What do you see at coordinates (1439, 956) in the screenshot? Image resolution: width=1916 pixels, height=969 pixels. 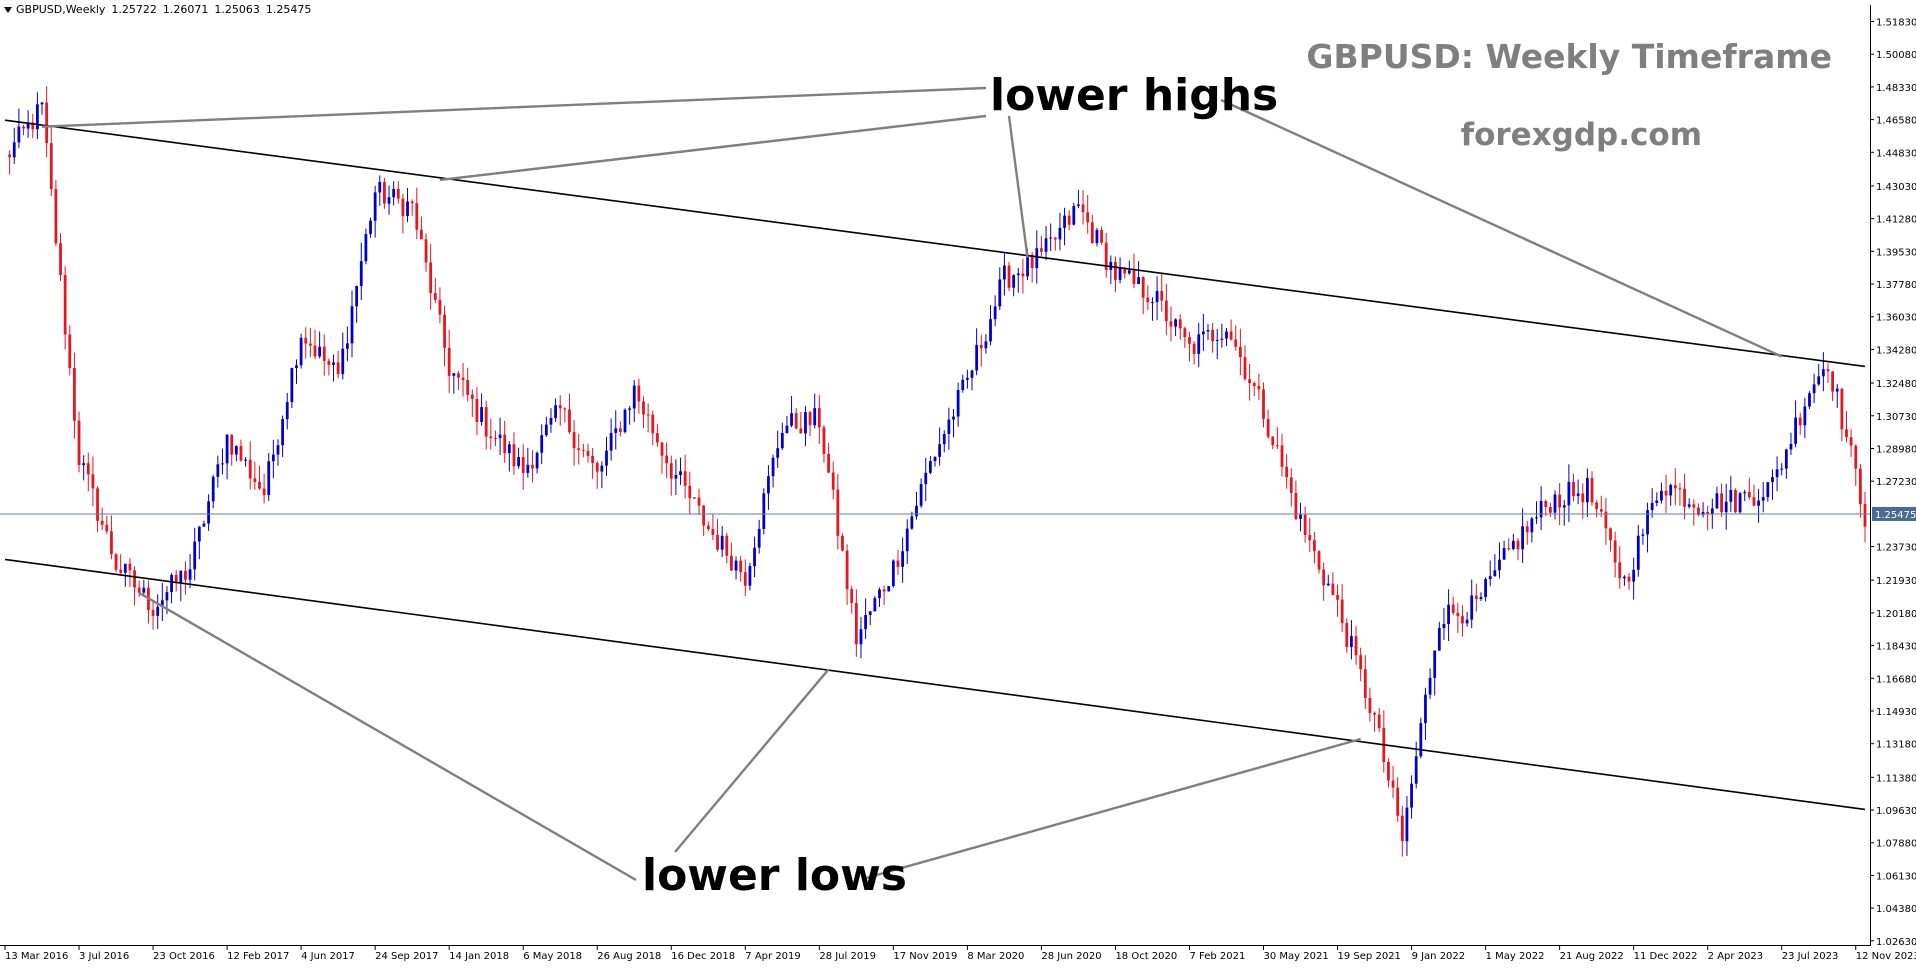 I see `x-tick-label: 9 Jan 2022` at bounding box center [1439, 956].